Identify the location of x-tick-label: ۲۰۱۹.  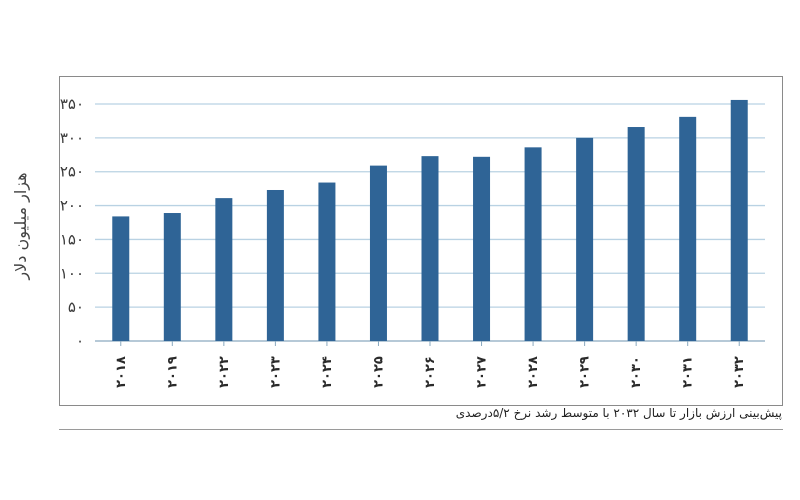
(172, 372).